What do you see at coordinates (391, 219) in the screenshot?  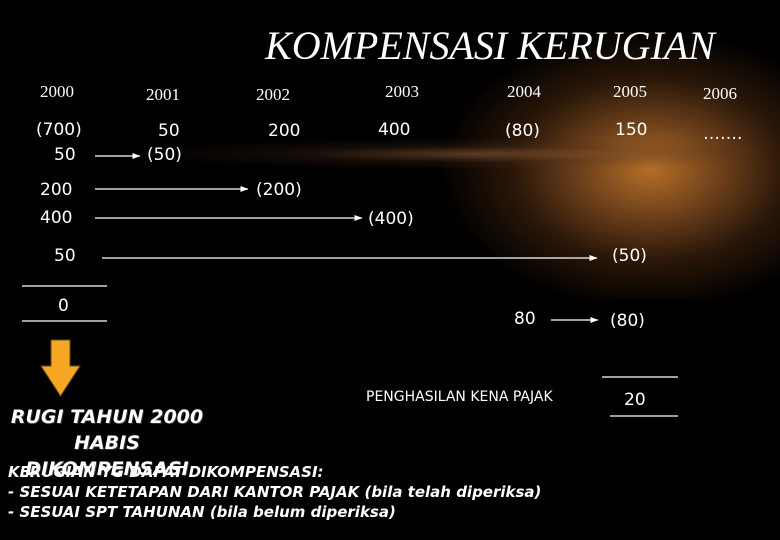 I see `comp-to-2003: (400)` at bounding box center [391, 219].